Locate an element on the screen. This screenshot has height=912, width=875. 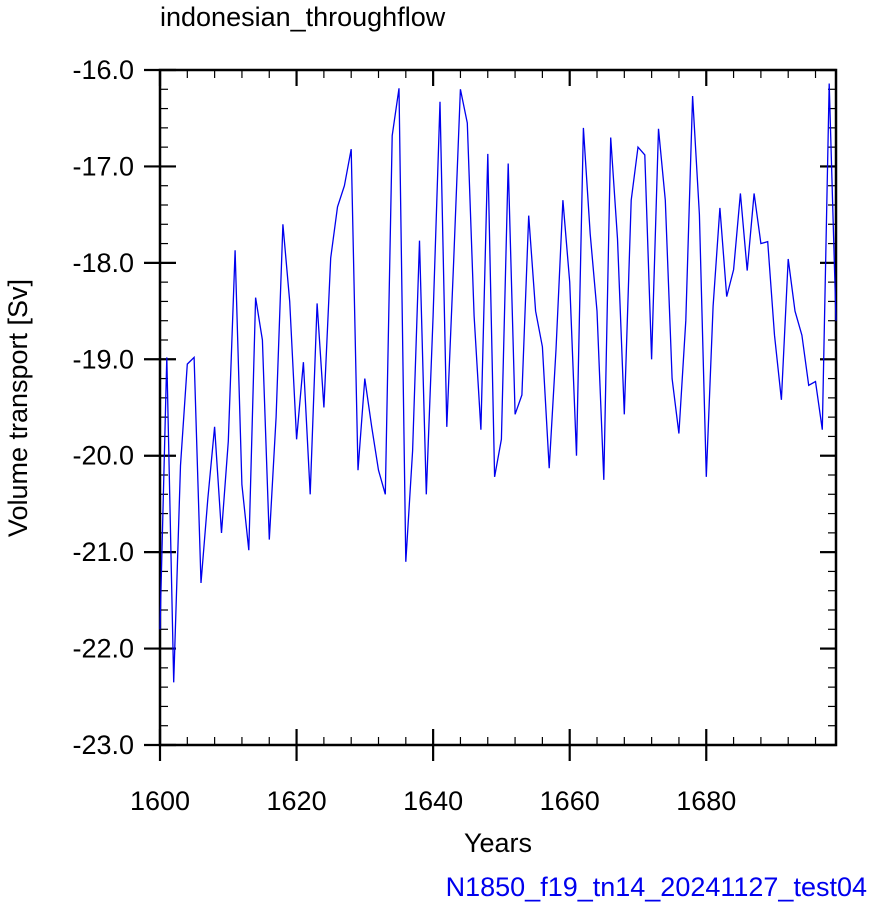
y-tick-label: -23.0 is located at coordinates (103, 745).